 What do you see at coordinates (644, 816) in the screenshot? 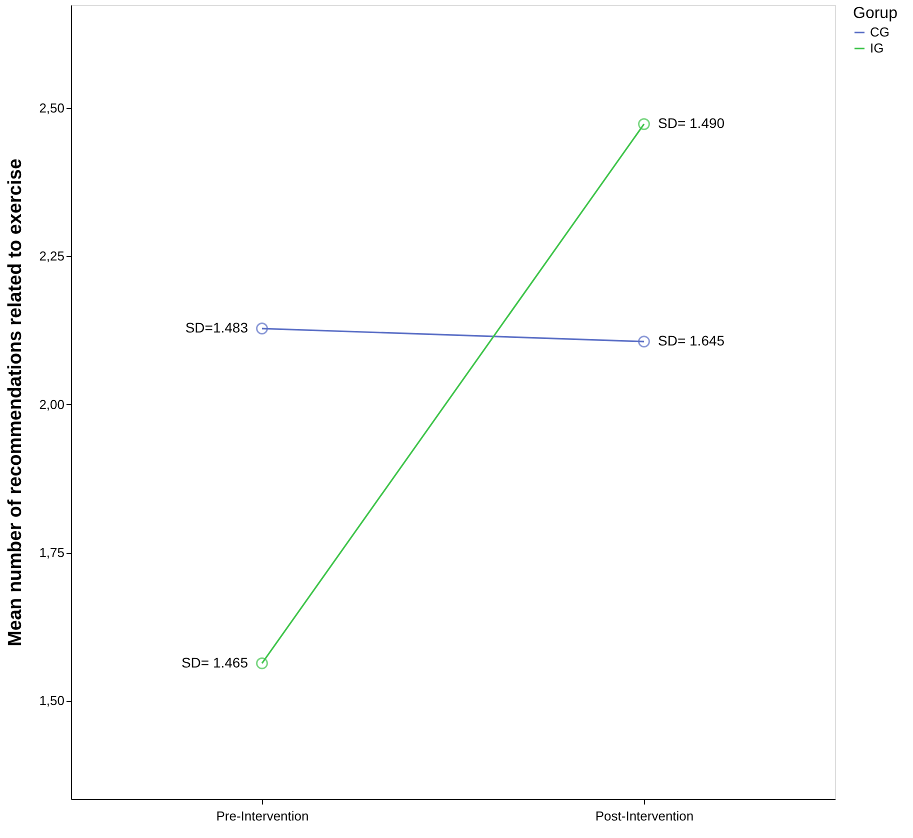
I see `x-tick-label: Post-Intervention` at bounding box center [644, 816].